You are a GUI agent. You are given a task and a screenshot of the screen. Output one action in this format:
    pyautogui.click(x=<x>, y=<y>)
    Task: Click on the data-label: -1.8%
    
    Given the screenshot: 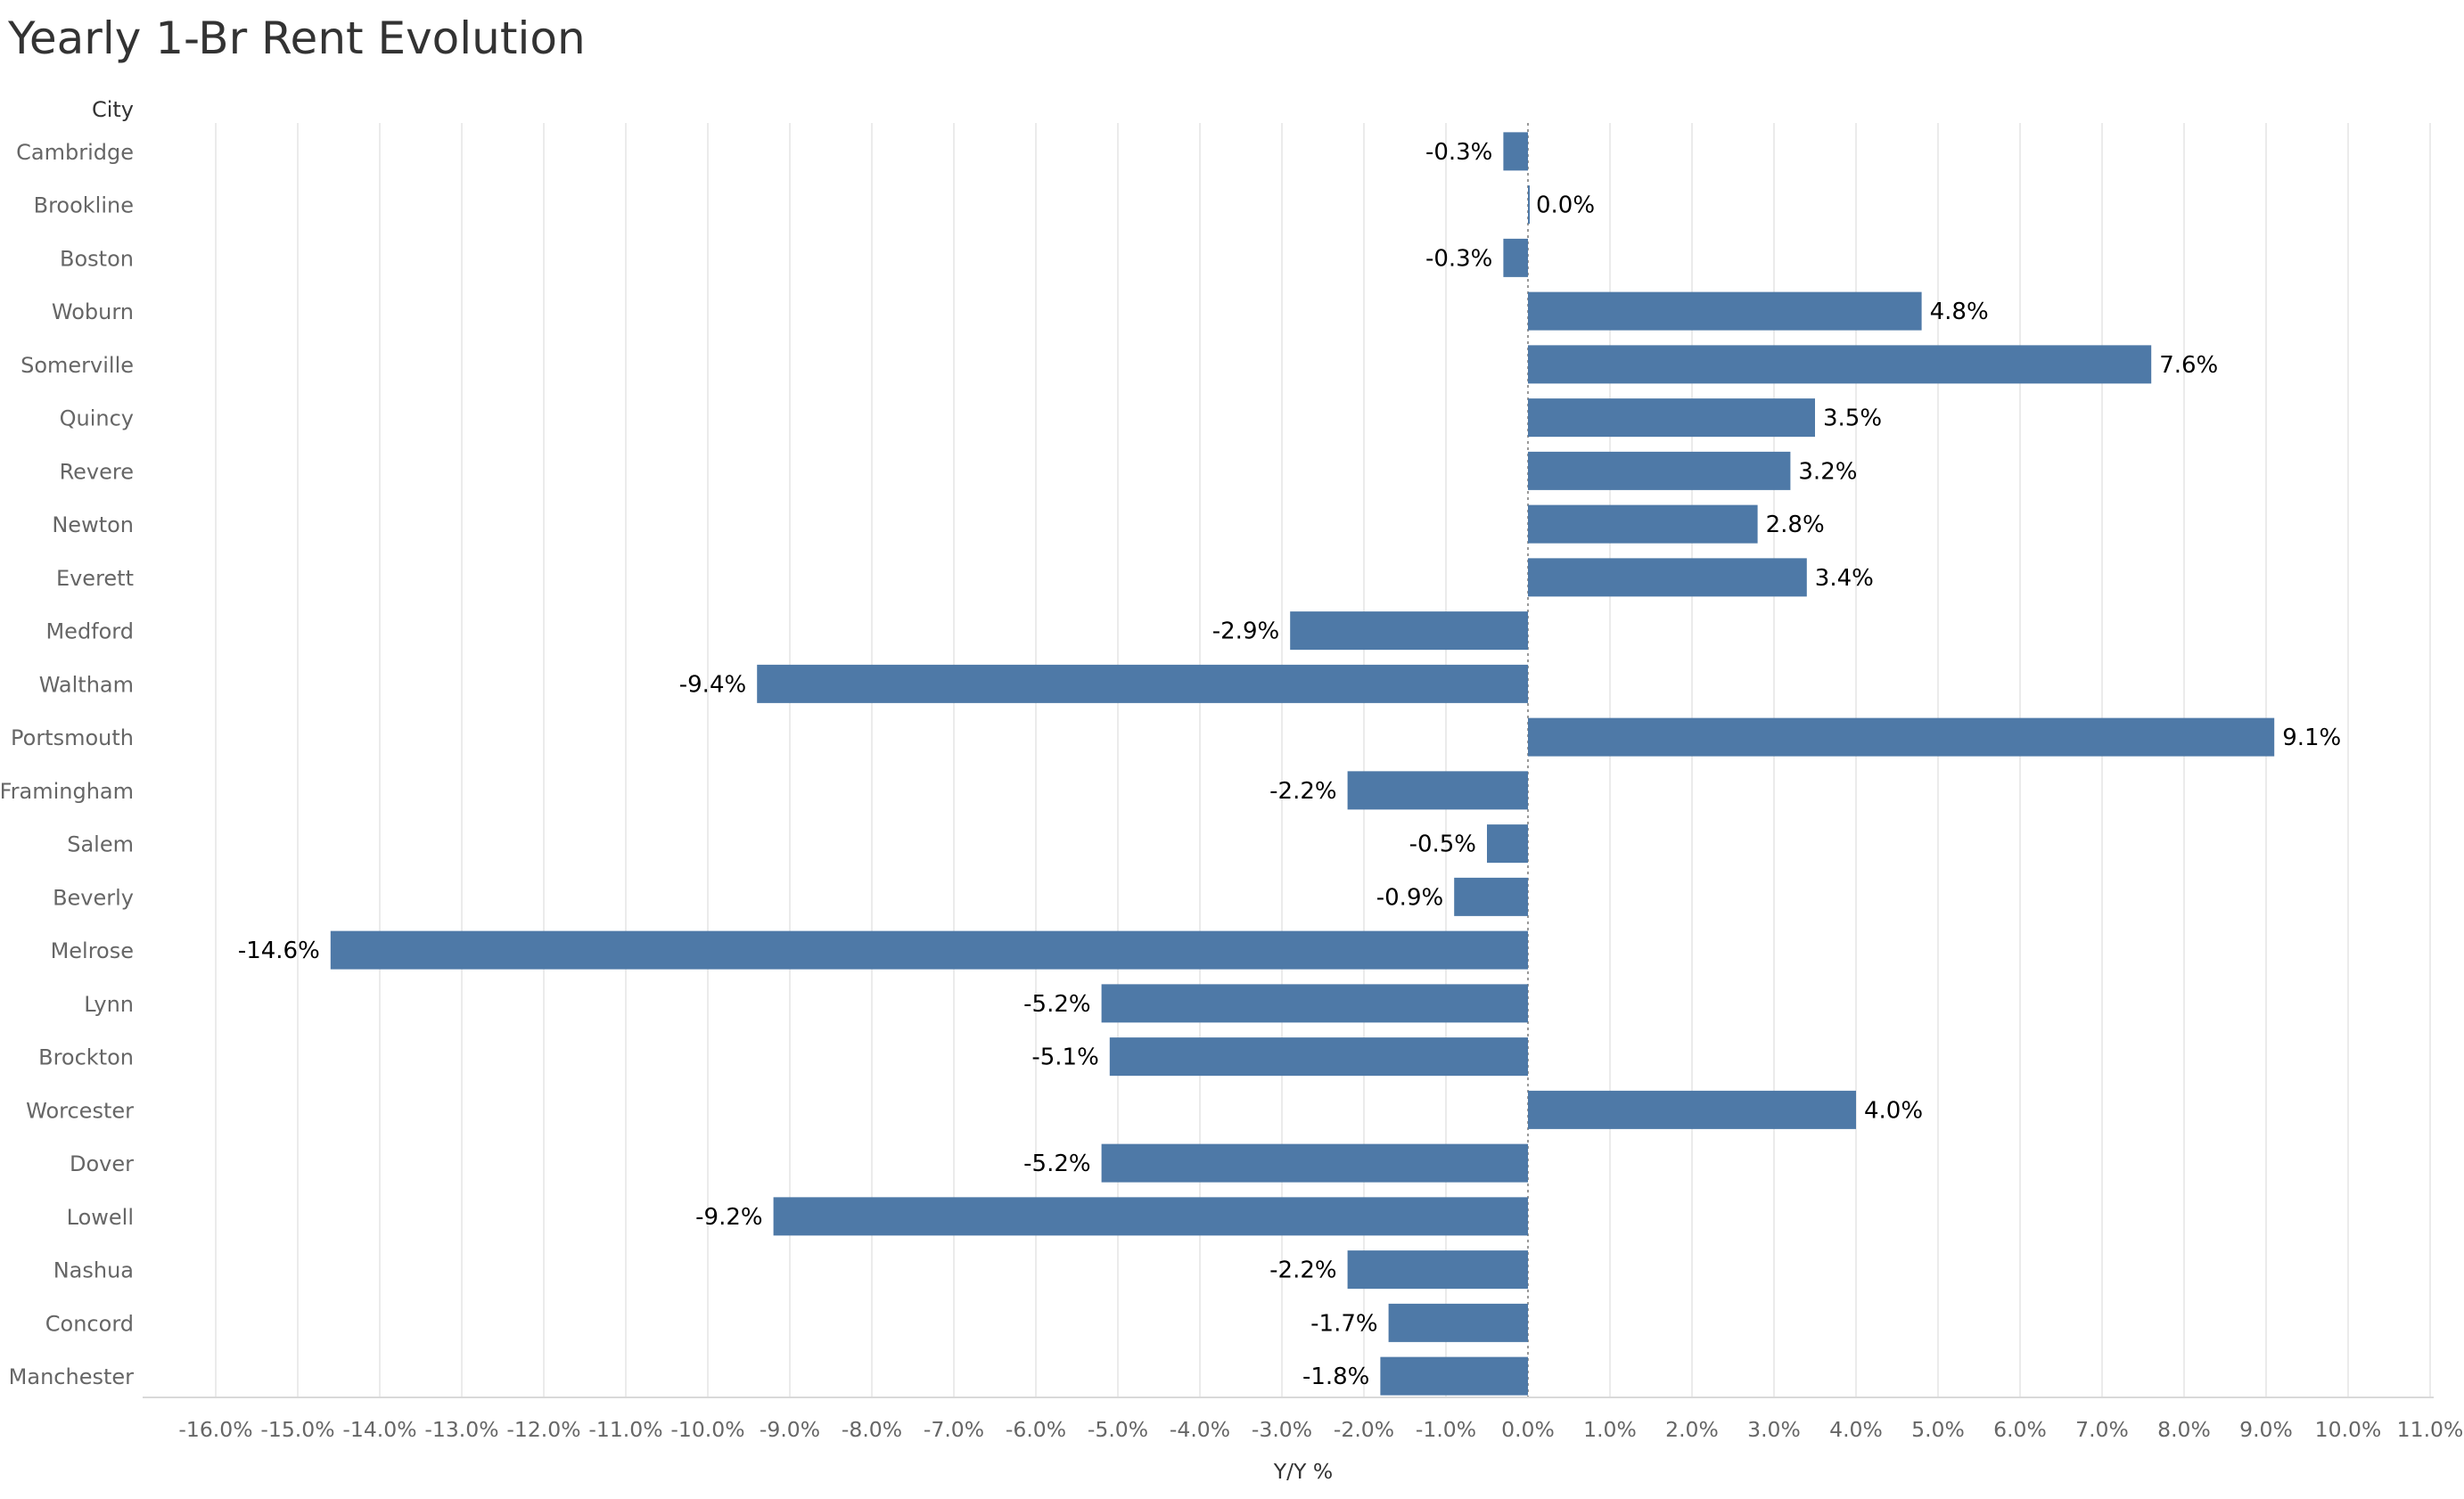 What is the action you would take?
    pyautogui.click(x=1335, y=1377)
    